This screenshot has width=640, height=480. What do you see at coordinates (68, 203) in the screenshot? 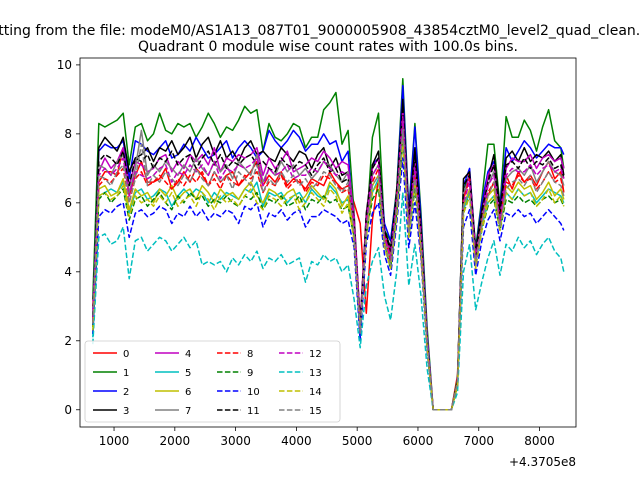
I see `y-tick-label: 6` at bounding box center [68, 203].